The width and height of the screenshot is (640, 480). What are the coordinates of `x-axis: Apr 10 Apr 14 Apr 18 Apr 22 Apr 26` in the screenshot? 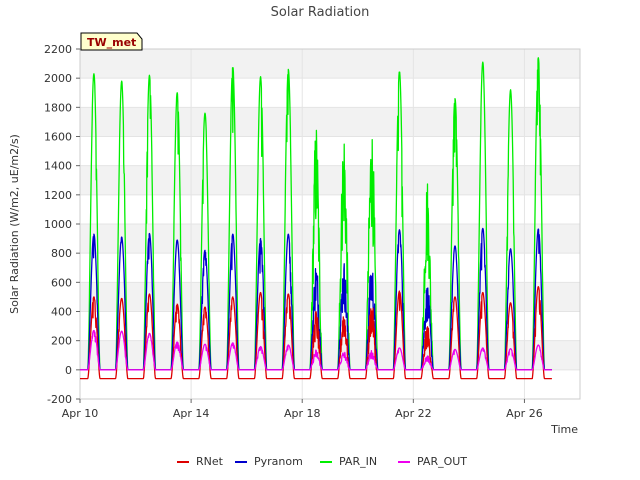 It's located at (302, 409).